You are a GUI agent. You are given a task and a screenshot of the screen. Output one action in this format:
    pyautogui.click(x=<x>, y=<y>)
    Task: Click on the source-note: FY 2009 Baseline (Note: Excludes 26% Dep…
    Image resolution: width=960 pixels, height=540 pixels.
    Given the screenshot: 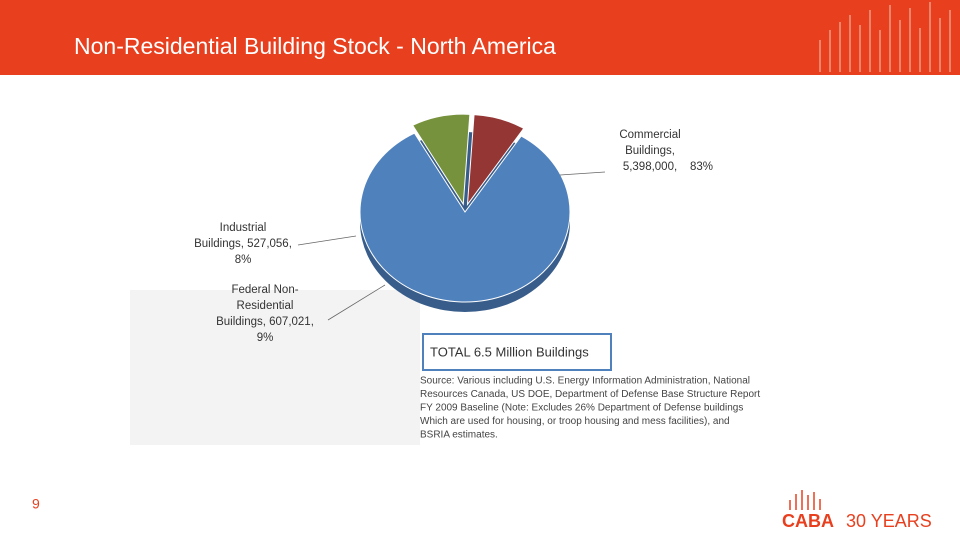 What is the action you would take?
    pyautogui.click(x=581, y=408)
    